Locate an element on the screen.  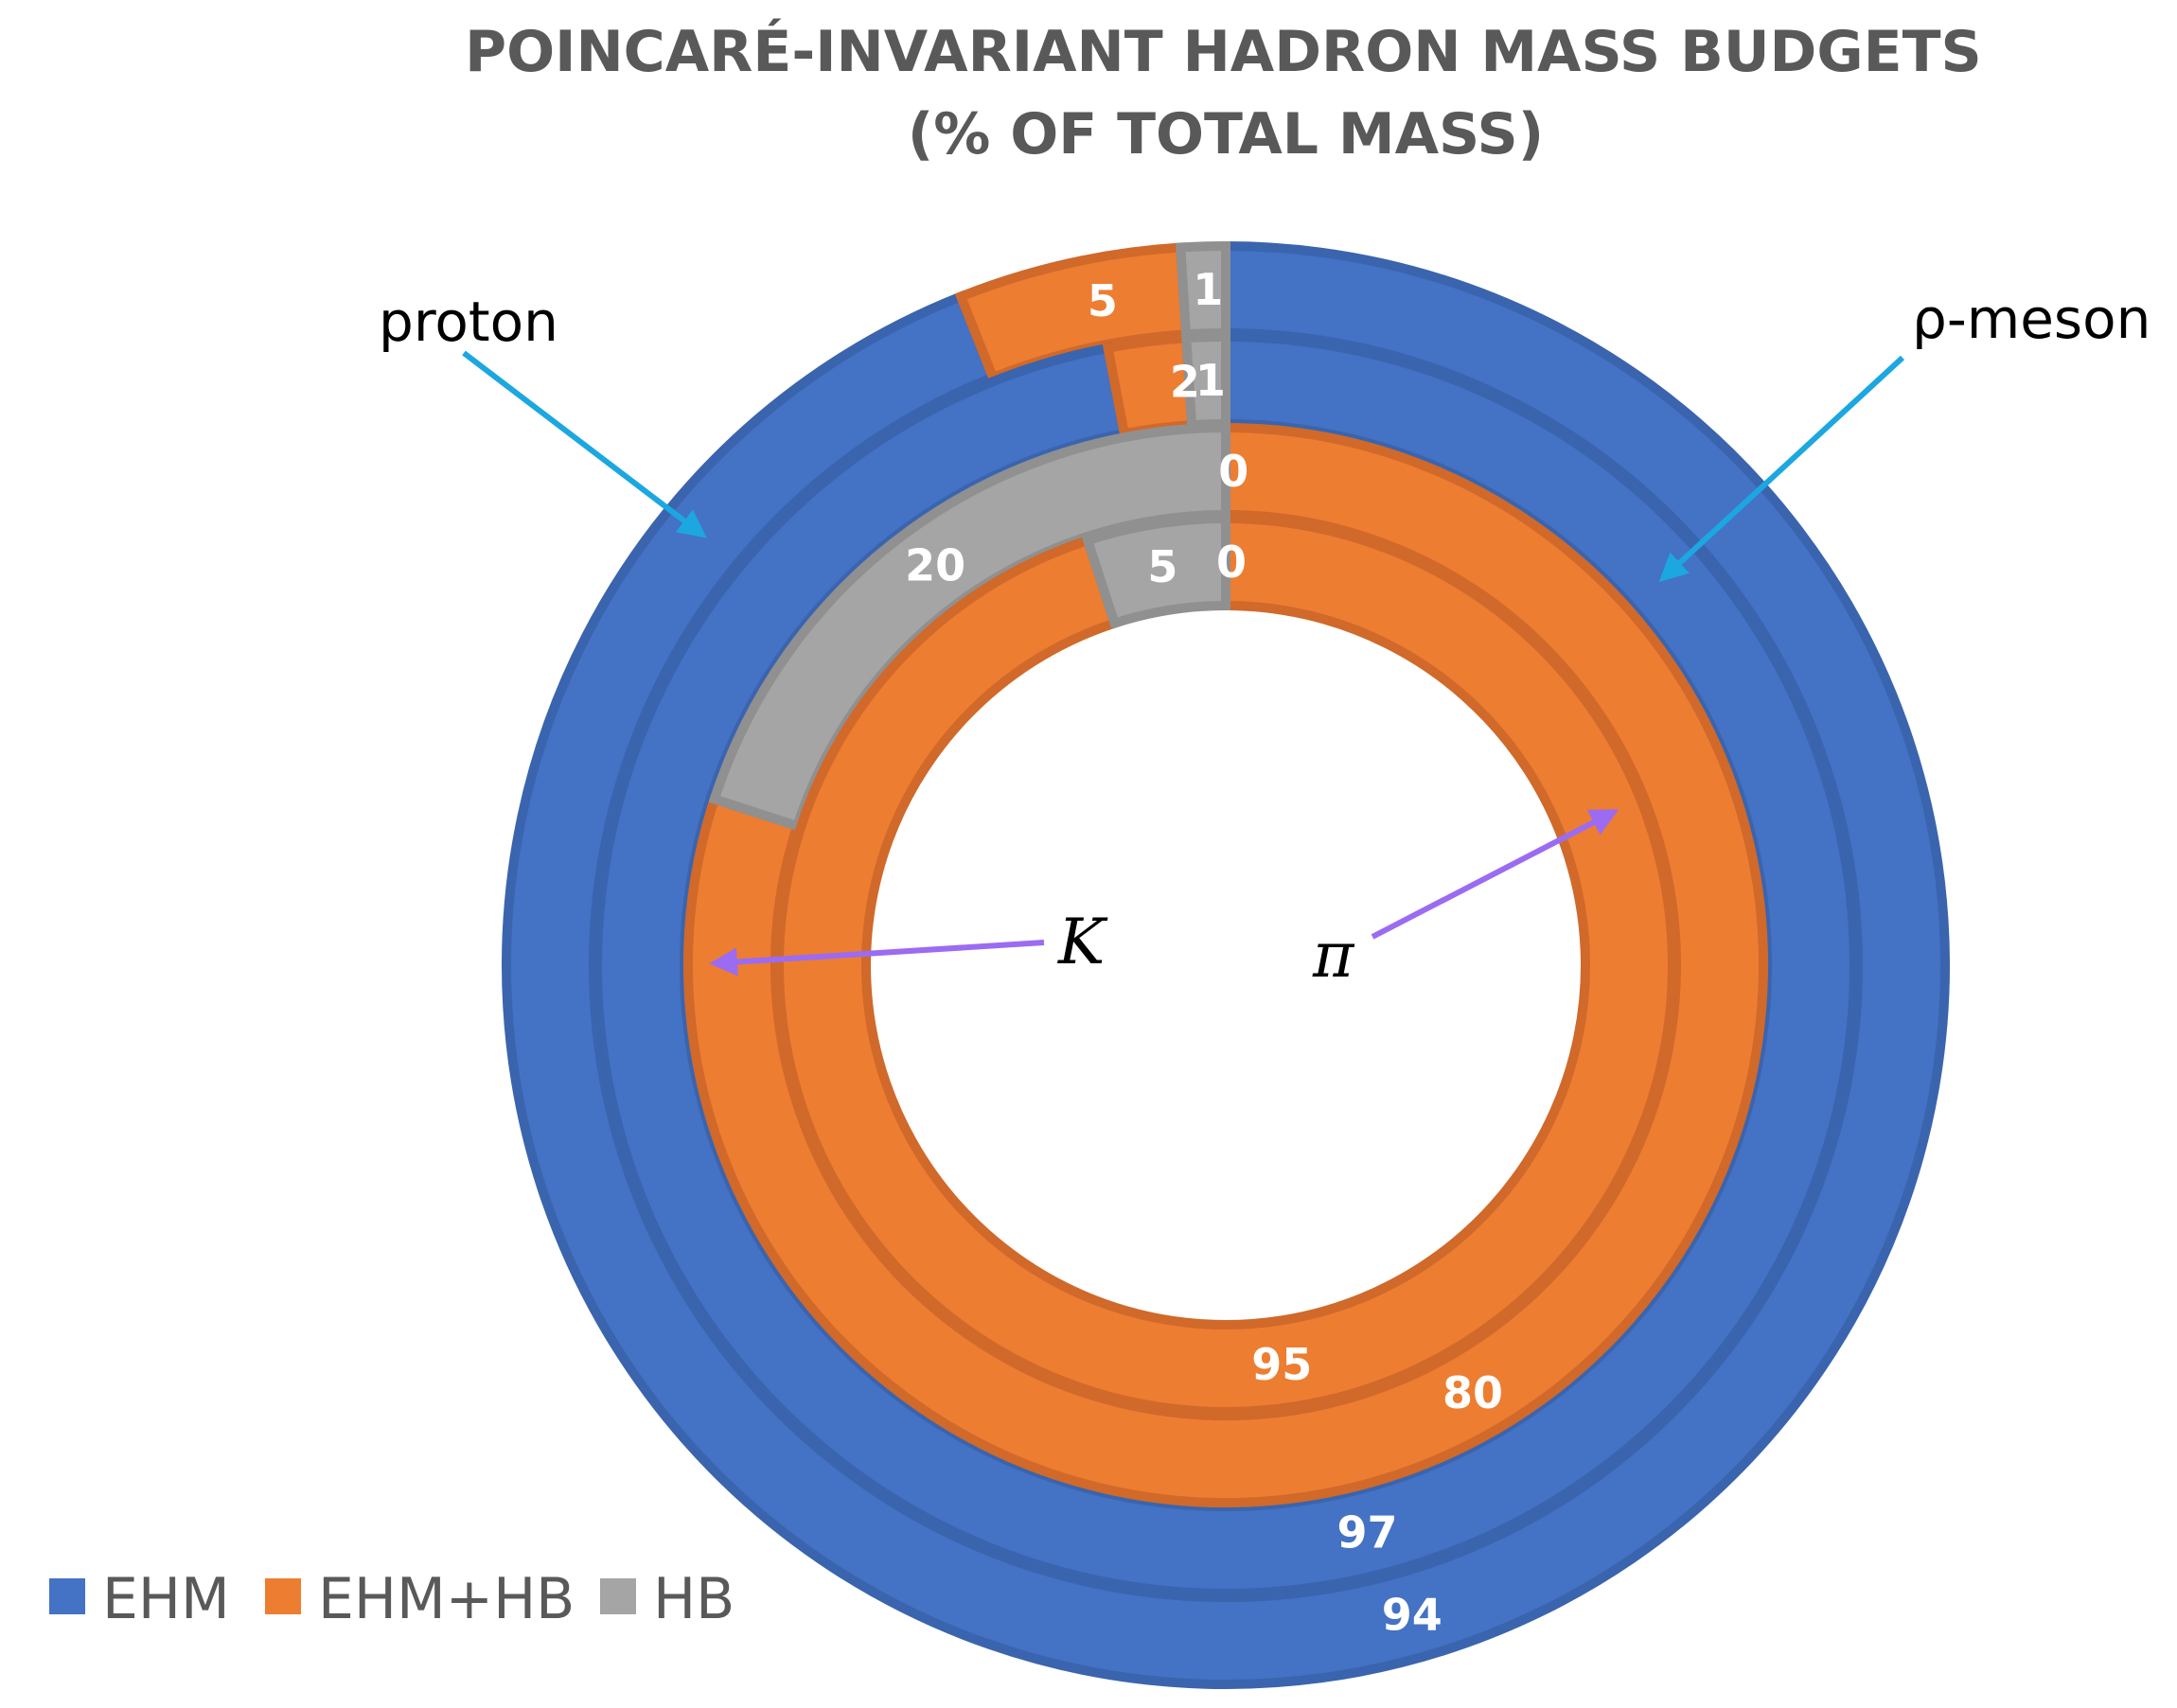
label-ring-ehm-hb: 95 is located at coordinates (1282, 1364).